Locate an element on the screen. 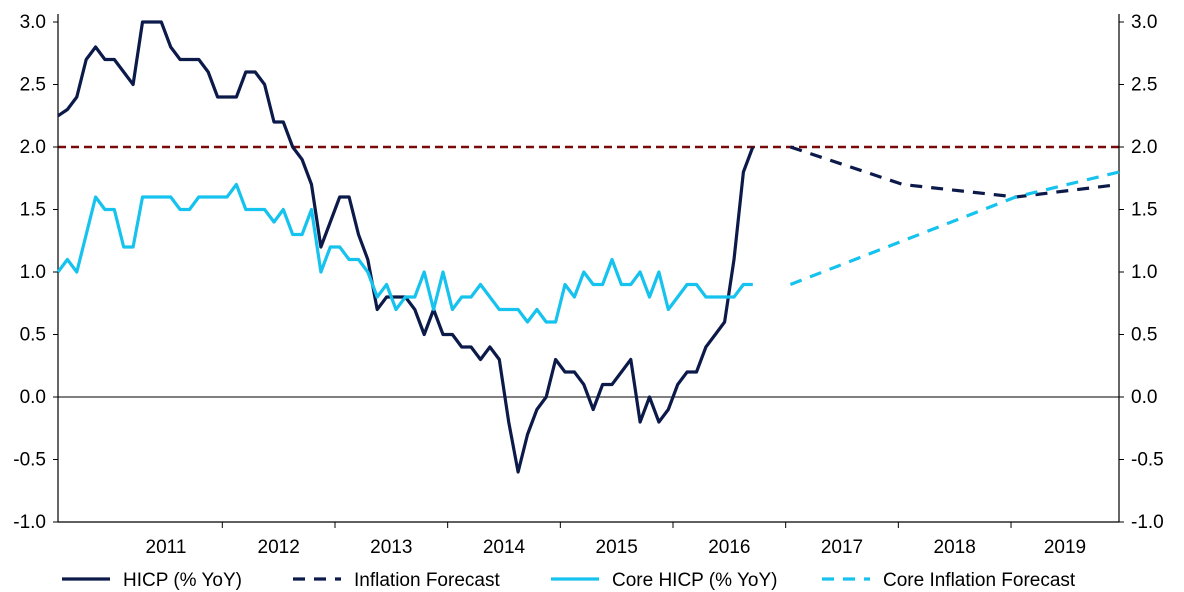  y-tick-label-left: 2.5 is located at coordinates (33, 85).